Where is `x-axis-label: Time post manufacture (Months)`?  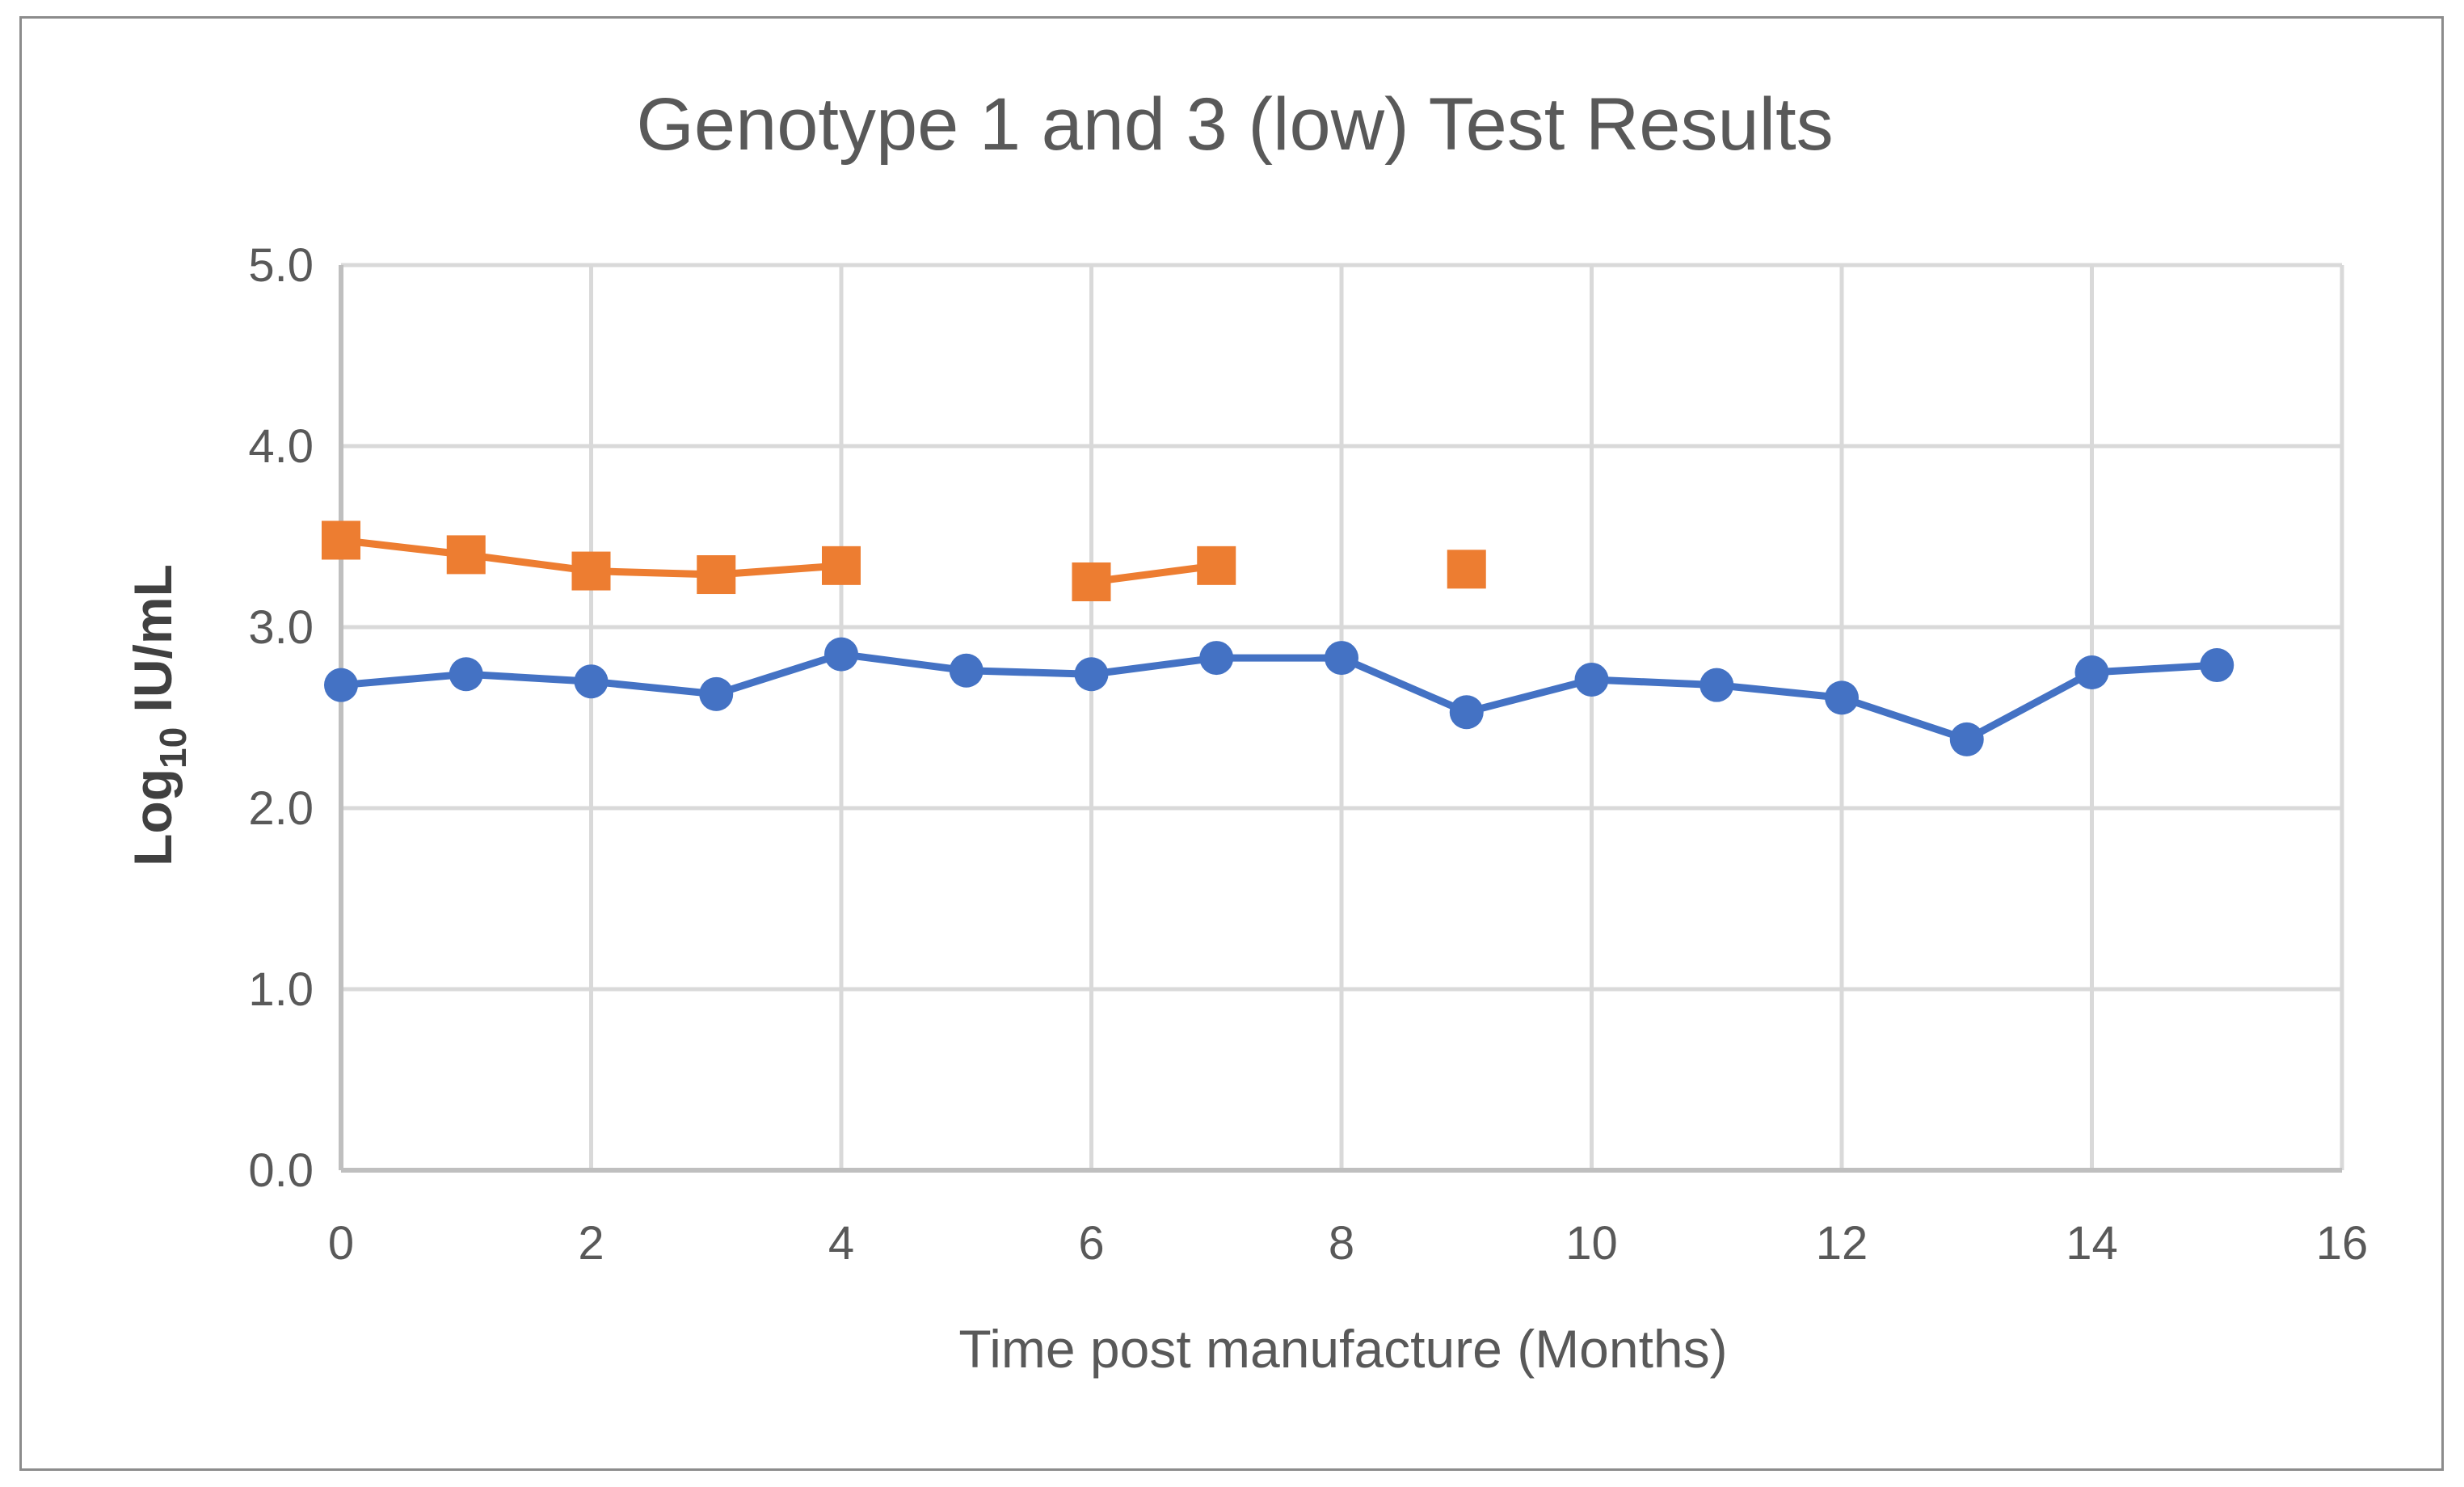 x-axis-label: Time post manufacture (Months) is located at coordinates (1342, 1349).